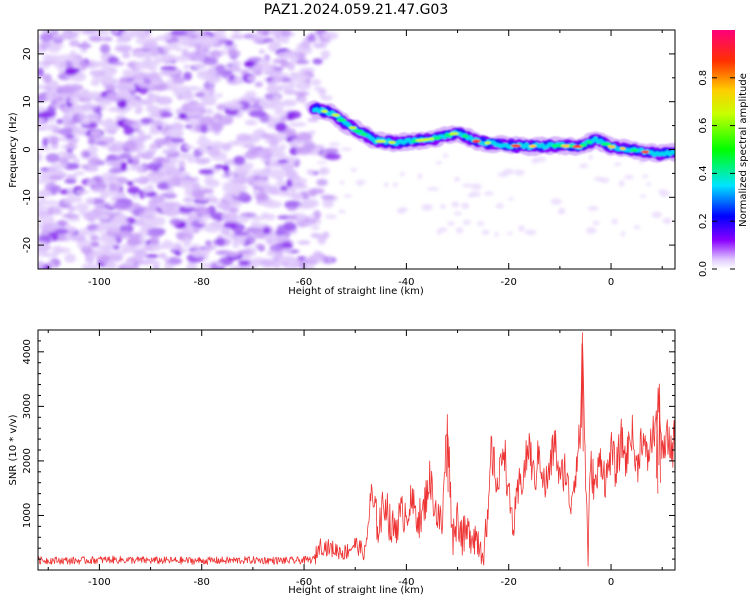 This screenshot has width=750, height=600. What do you see at coordinates (27, 351) in the screenshot?
I see `snr-y-tick-label: 4000` at bounding box center [27, 351].